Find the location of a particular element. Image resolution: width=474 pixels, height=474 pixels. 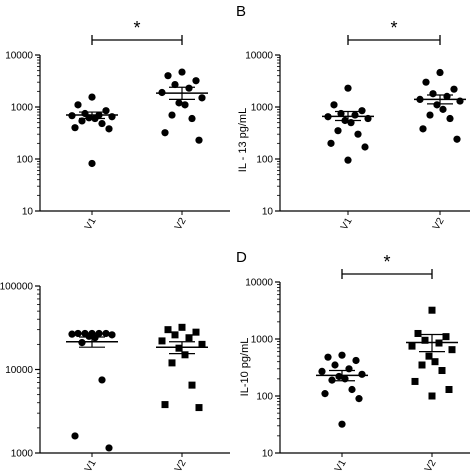

y-tick-label: 100000 is located at coordinates (16, 287).